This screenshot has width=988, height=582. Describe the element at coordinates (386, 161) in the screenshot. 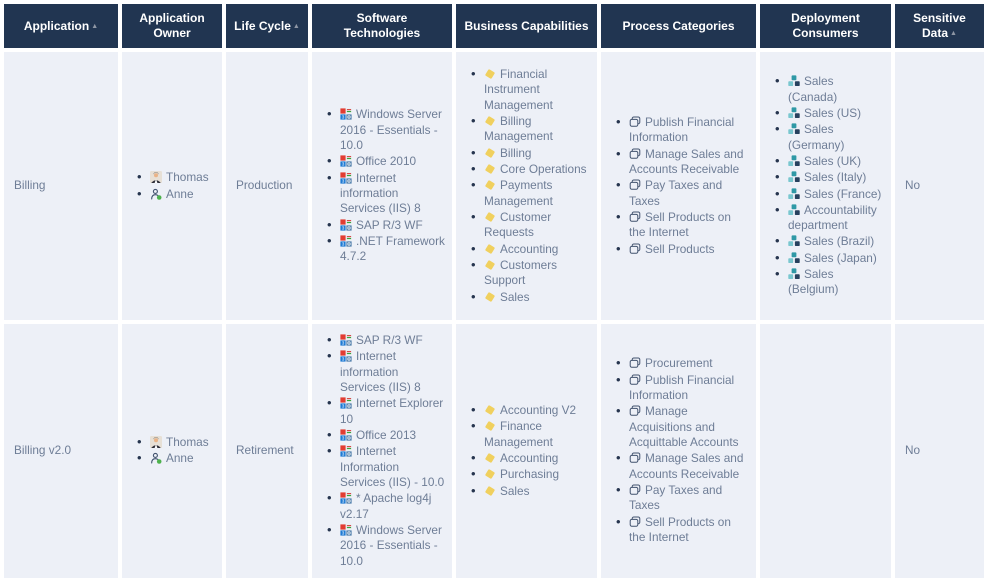

I see `list-item-label: Office 2010` at that location.